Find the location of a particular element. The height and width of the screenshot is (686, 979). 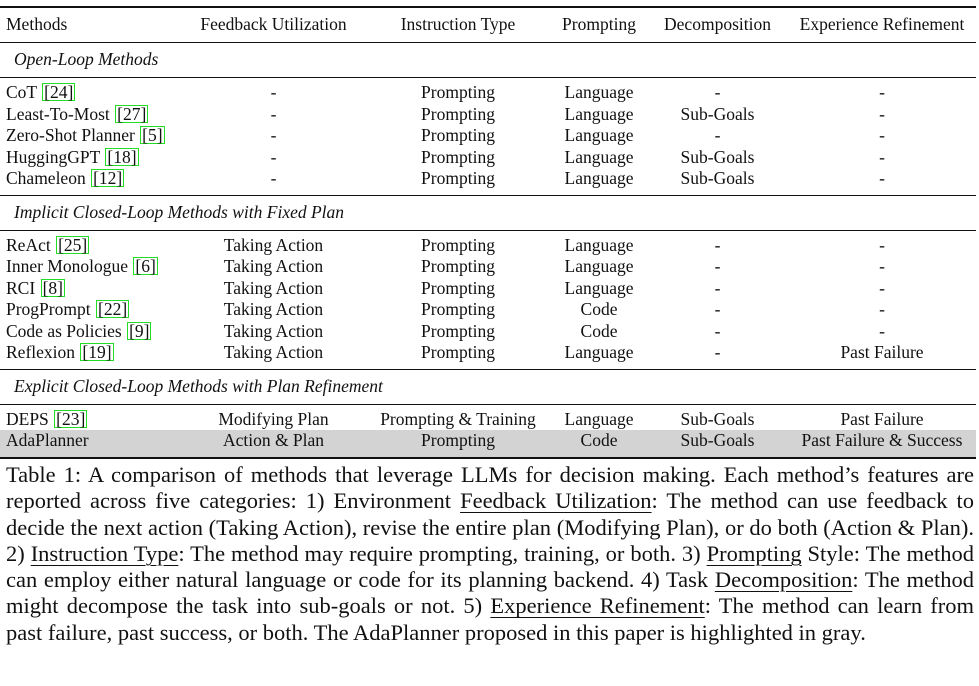

header-experience-refinement: Experience Refinement is located at coordinates (882, 24).